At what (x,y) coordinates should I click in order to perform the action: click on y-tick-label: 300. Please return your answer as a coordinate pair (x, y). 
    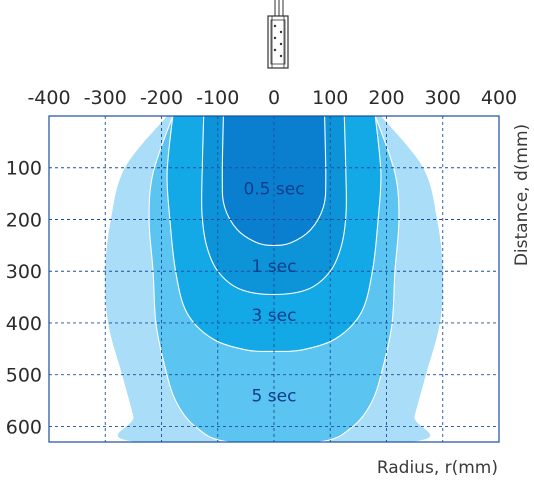
    Looking at the image, I should click on (24, 272).